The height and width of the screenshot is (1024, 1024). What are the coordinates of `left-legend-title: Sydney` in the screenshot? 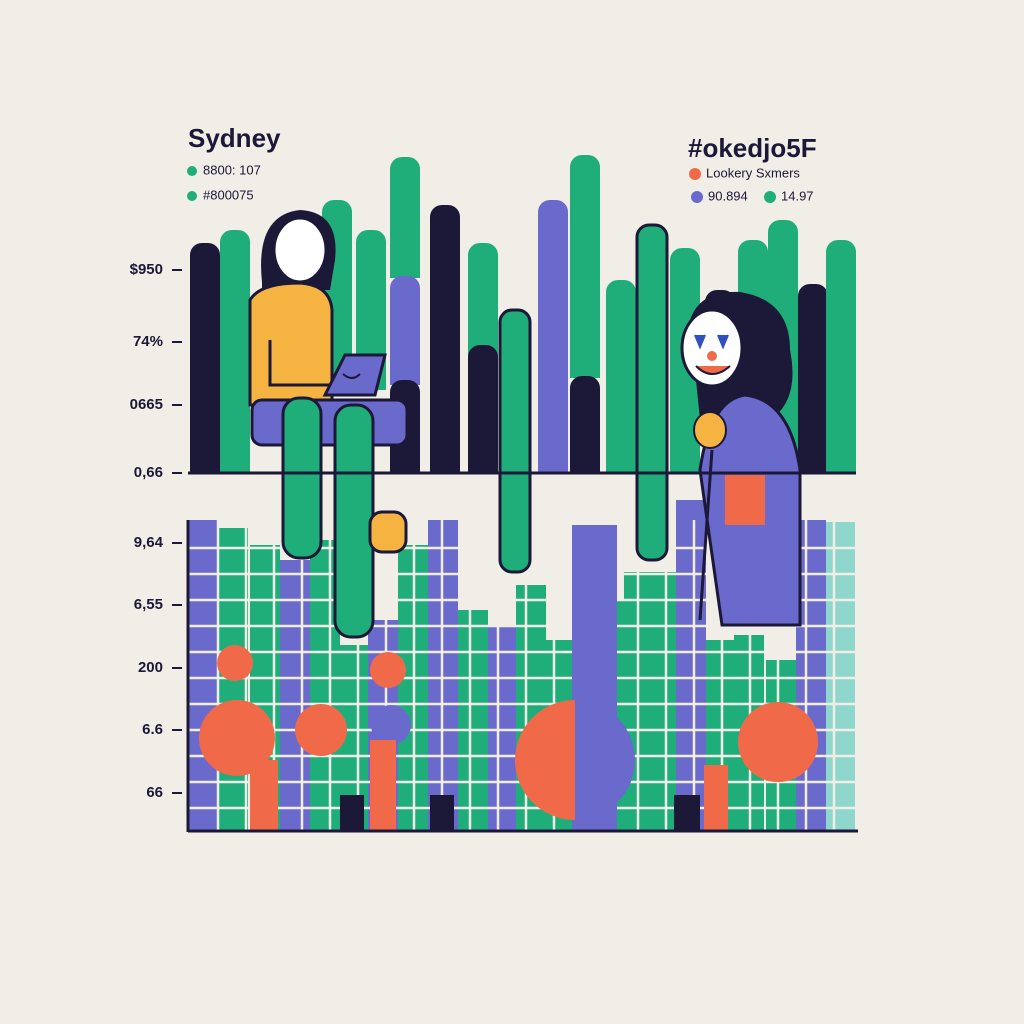 It's located at (234, 138).